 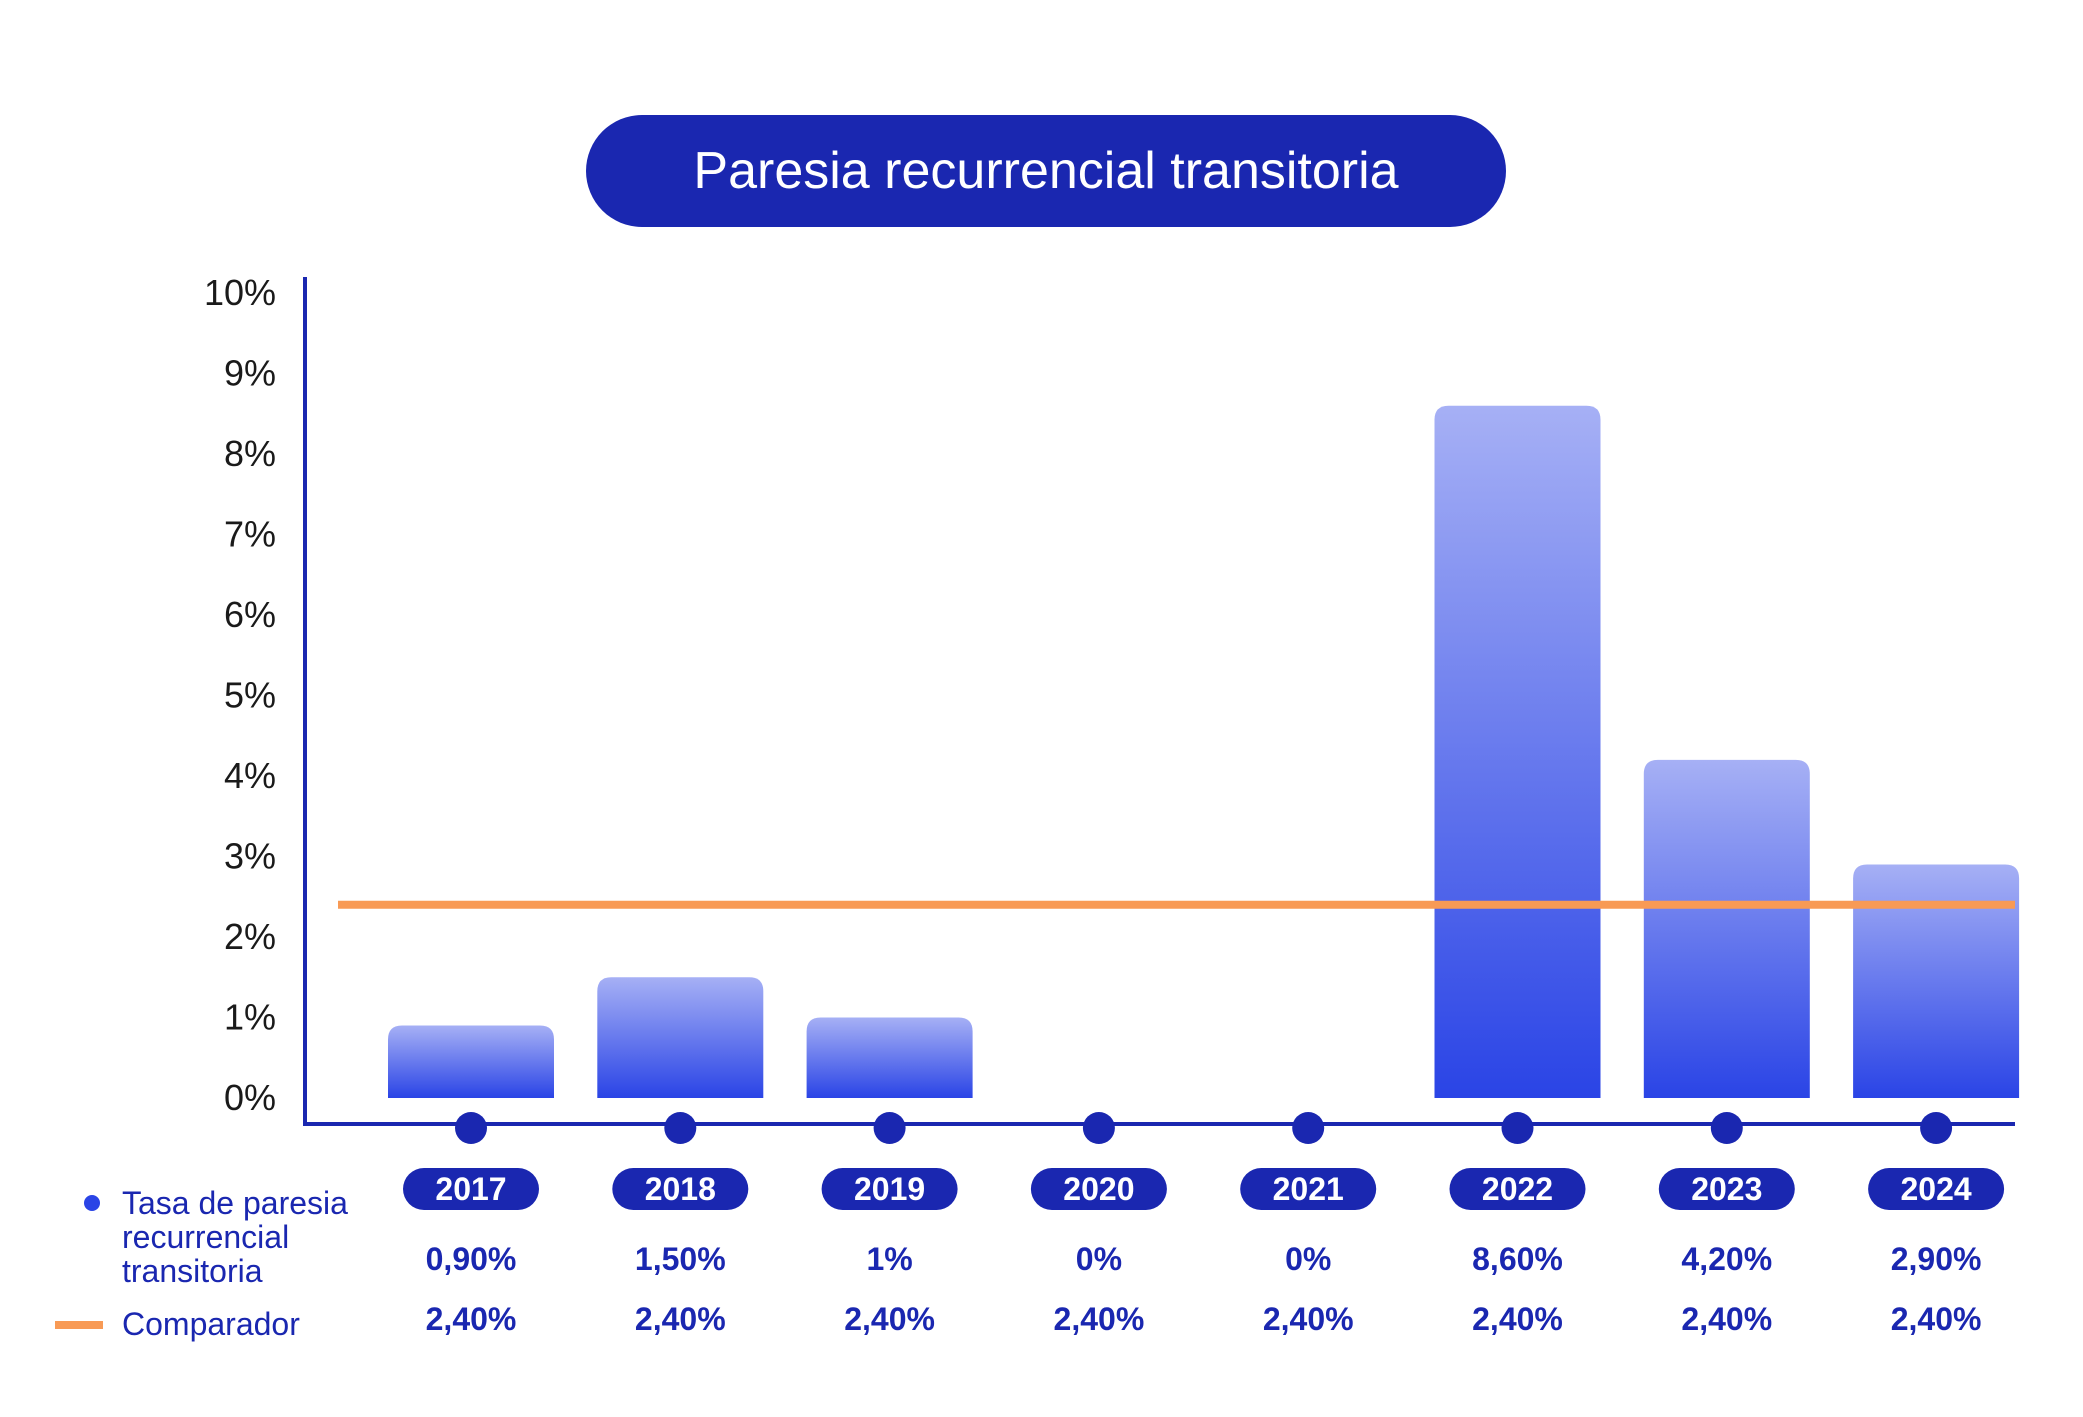 I want to click on series-value-label: 2,90%, so click(x=1936, y=1259).